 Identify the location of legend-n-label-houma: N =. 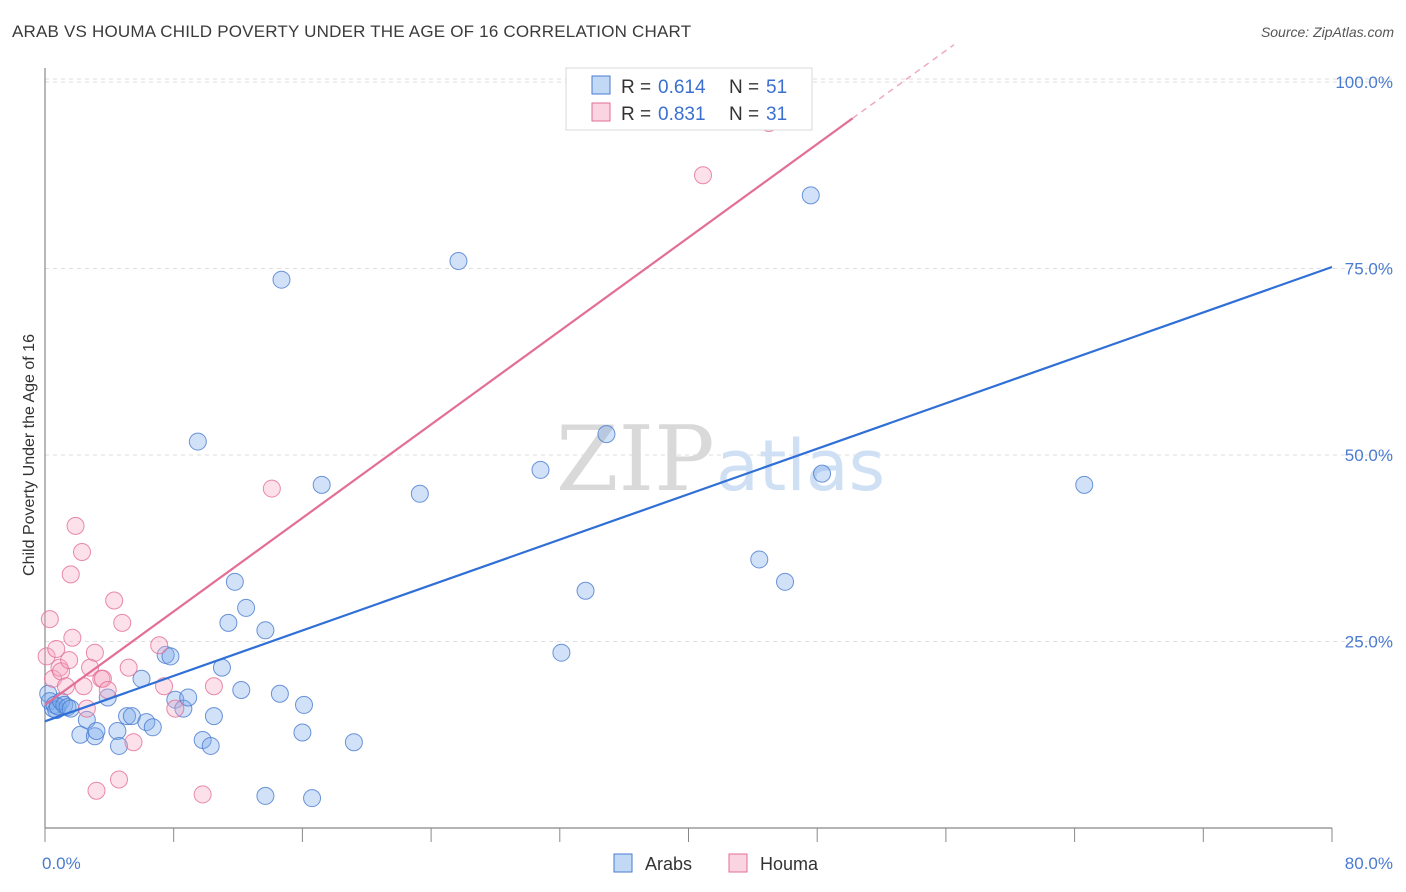
(744, 114).